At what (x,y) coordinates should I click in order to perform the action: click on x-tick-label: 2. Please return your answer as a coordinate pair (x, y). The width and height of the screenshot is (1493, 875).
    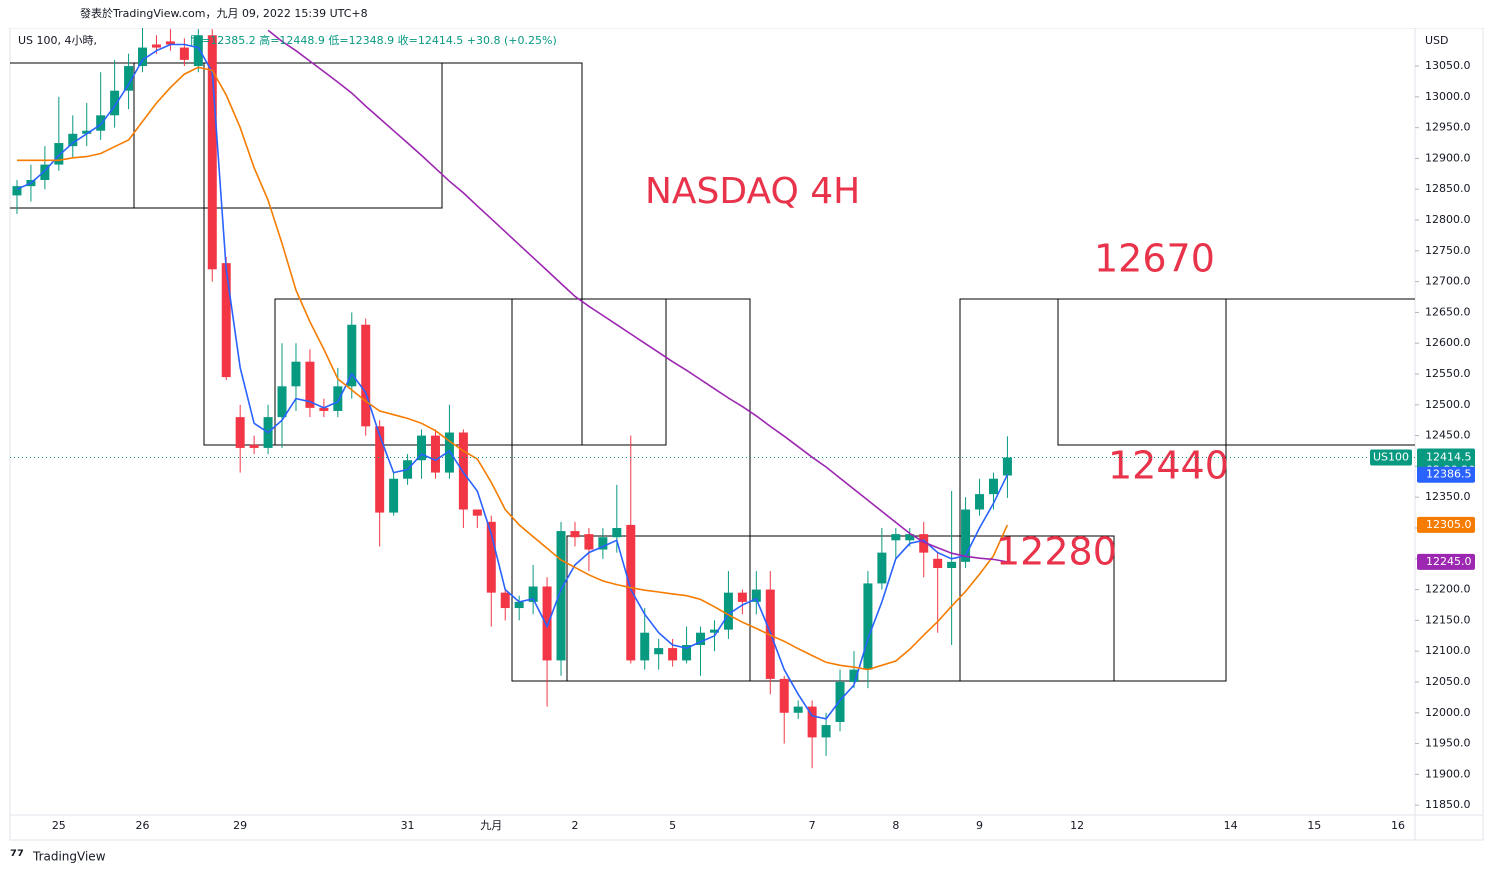
    Looking at the image, I should click on (574, 825).